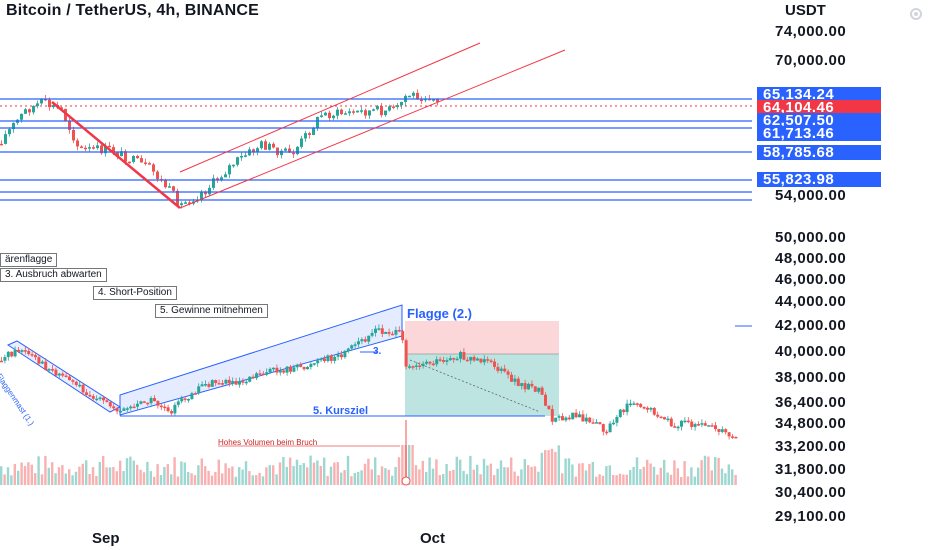  What do you see at coordinates (440, 313) in the screenshot?
I see `flag-label: Flagge (2.)` at bounding box center [440, 313].